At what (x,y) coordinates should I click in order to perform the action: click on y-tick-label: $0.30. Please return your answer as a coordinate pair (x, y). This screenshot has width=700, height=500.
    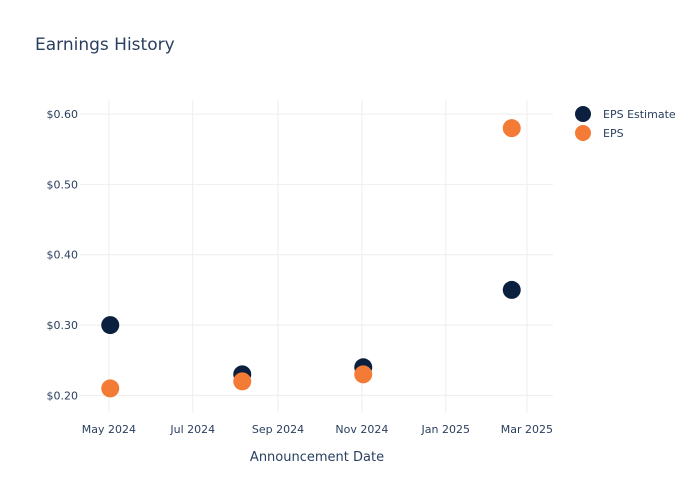
    Looking at the image, I should click on (63, 325).